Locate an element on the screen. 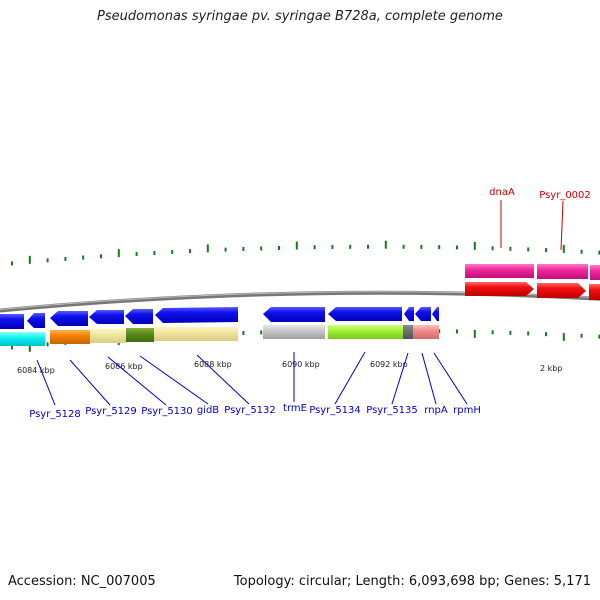  gene-label-Psyr_5134: Psyr_5134 is located at coordinates (335, 410).